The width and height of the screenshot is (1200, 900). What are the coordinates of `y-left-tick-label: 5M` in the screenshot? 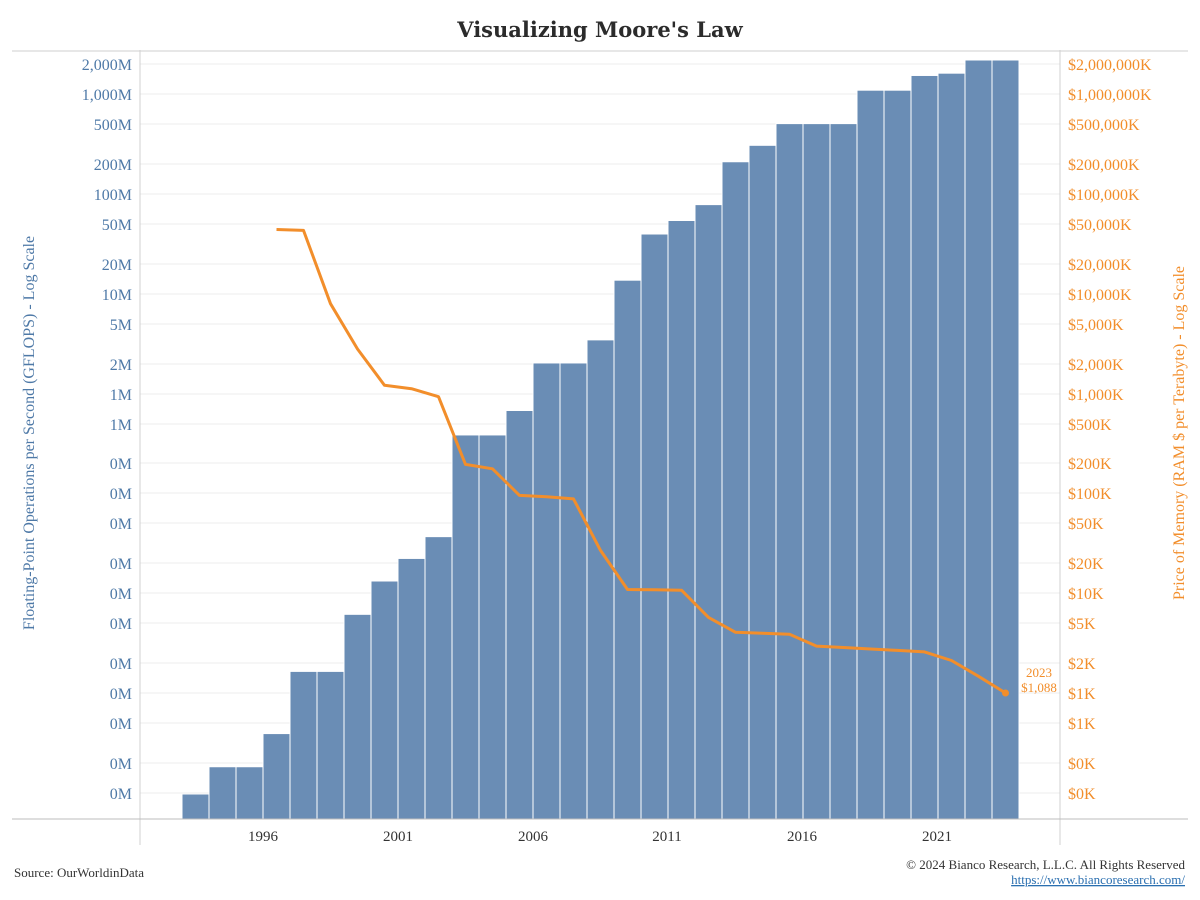 It's located at (121, 325).